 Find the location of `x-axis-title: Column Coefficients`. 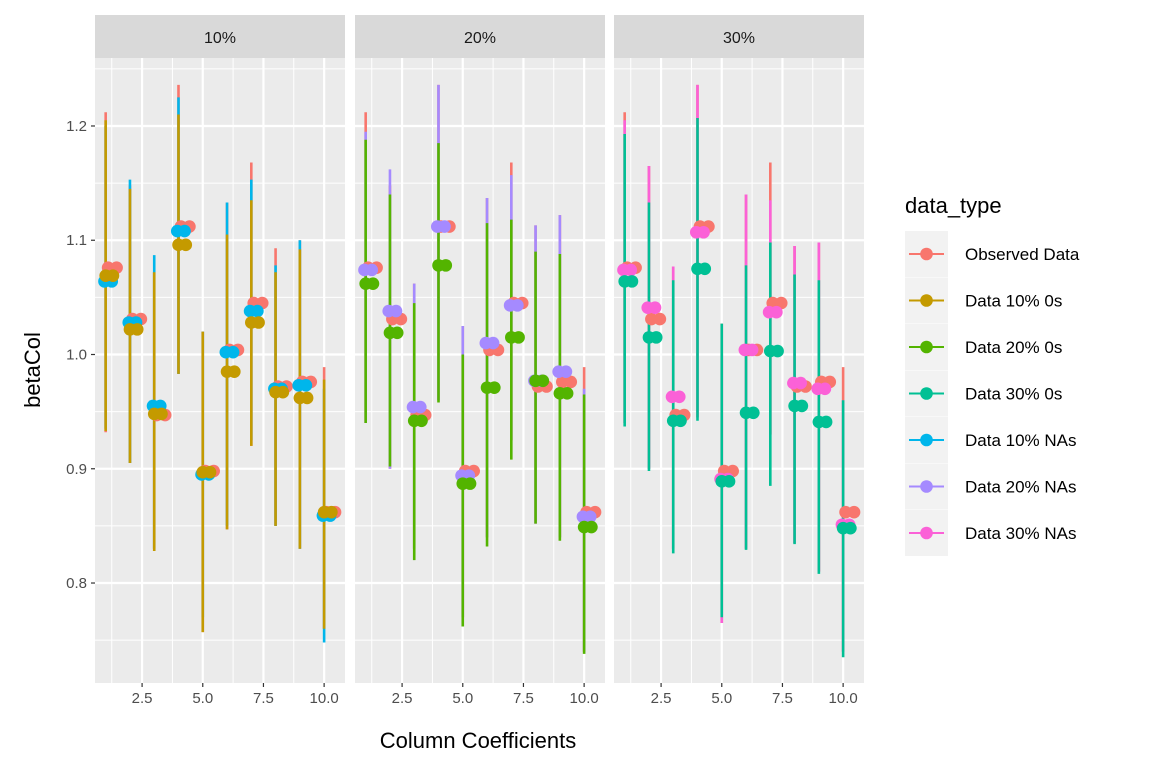

x-axis-title: Column Coefficients is located at coordinates (478, 740).